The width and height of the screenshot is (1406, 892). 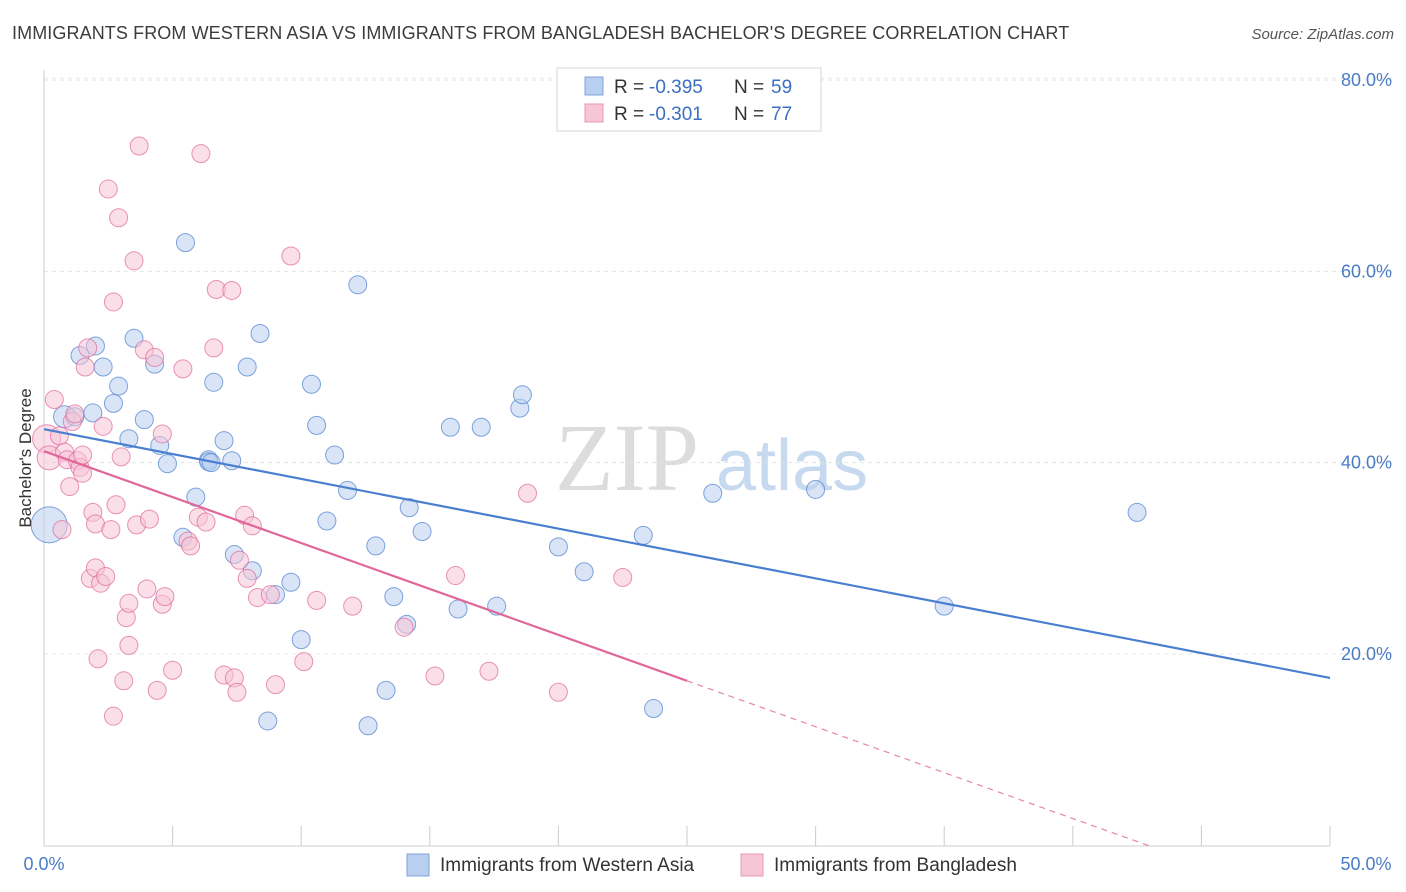 What do you see at coordinates (1322, 34) in the screenshot?
I see `chart-source: Source: ZipAtlas.com` at bounding box center [1322, 34].